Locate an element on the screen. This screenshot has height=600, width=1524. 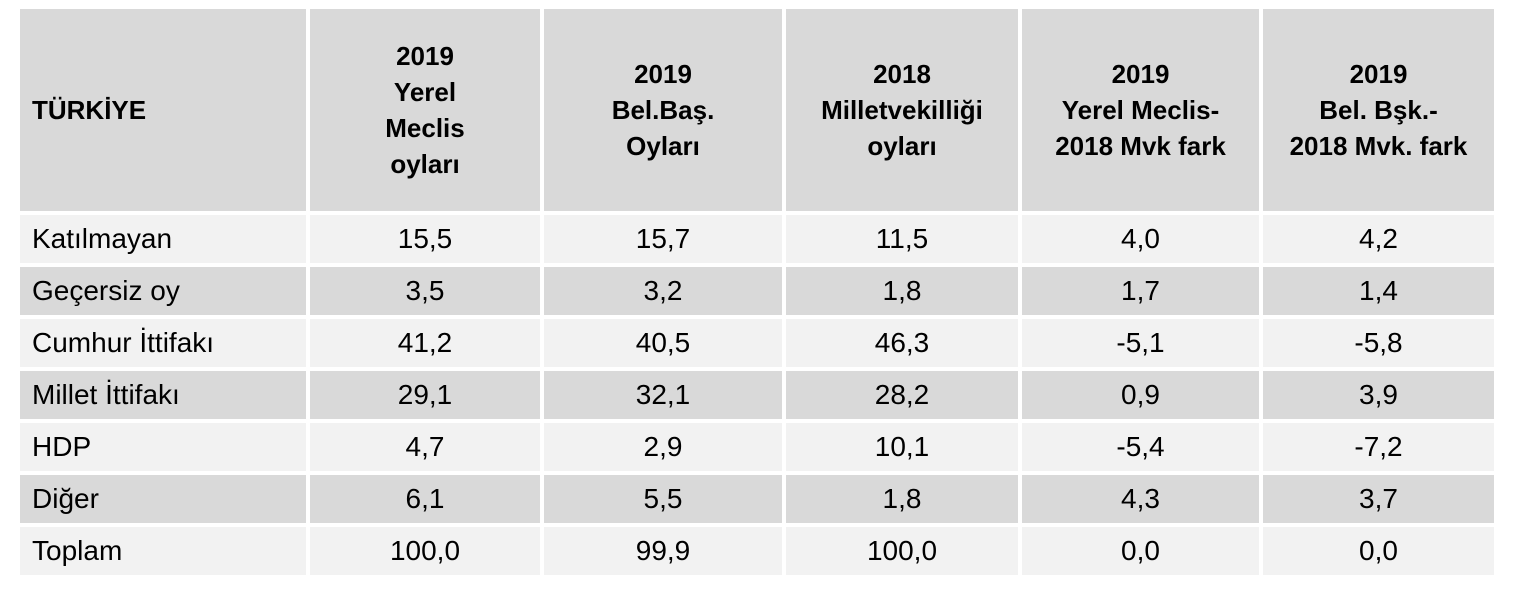
row-value: 29,1 is located at coordinates (425, 395).